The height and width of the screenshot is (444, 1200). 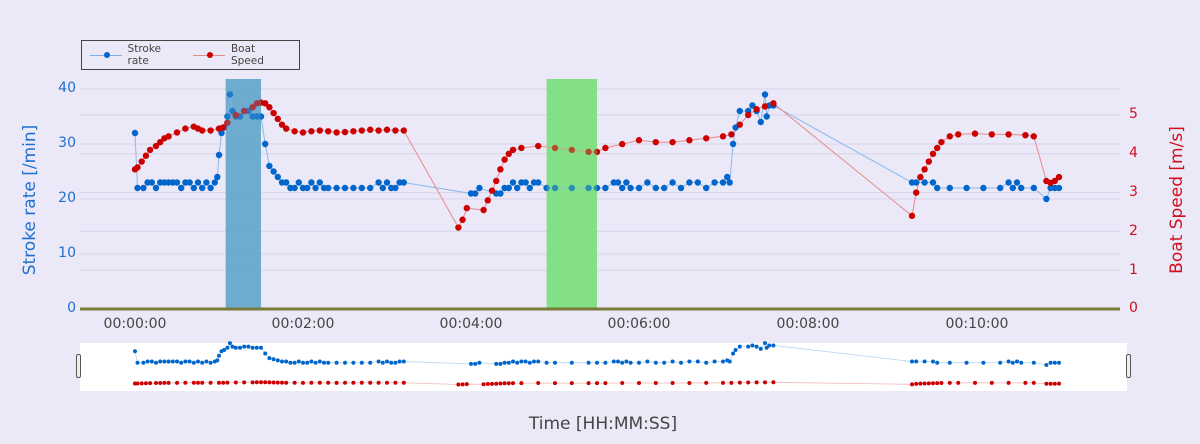 I want to click on range-slider-left-handle, so click(x=78, y=366).